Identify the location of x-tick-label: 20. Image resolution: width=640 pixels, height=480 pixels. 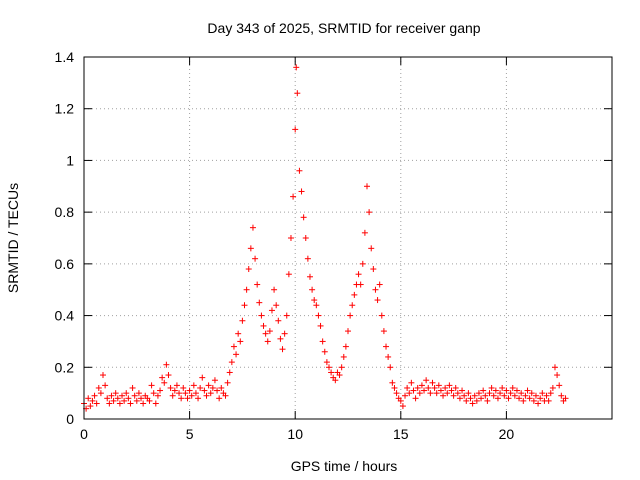
(507, 434).